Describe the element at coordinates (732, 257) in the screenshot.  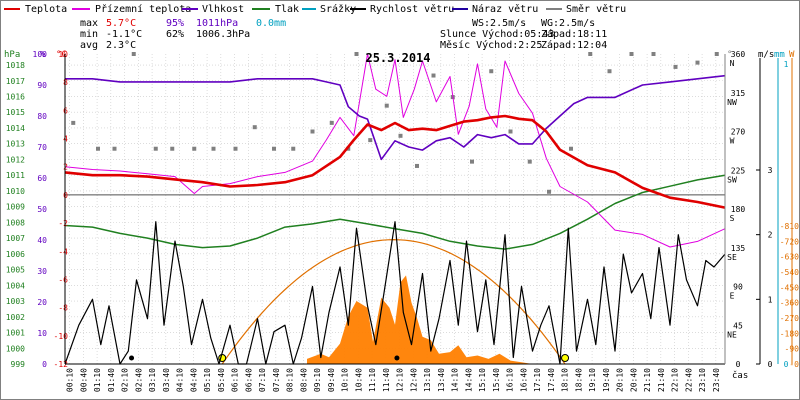
I see `y-tick-direction-letter: SE` at that location.